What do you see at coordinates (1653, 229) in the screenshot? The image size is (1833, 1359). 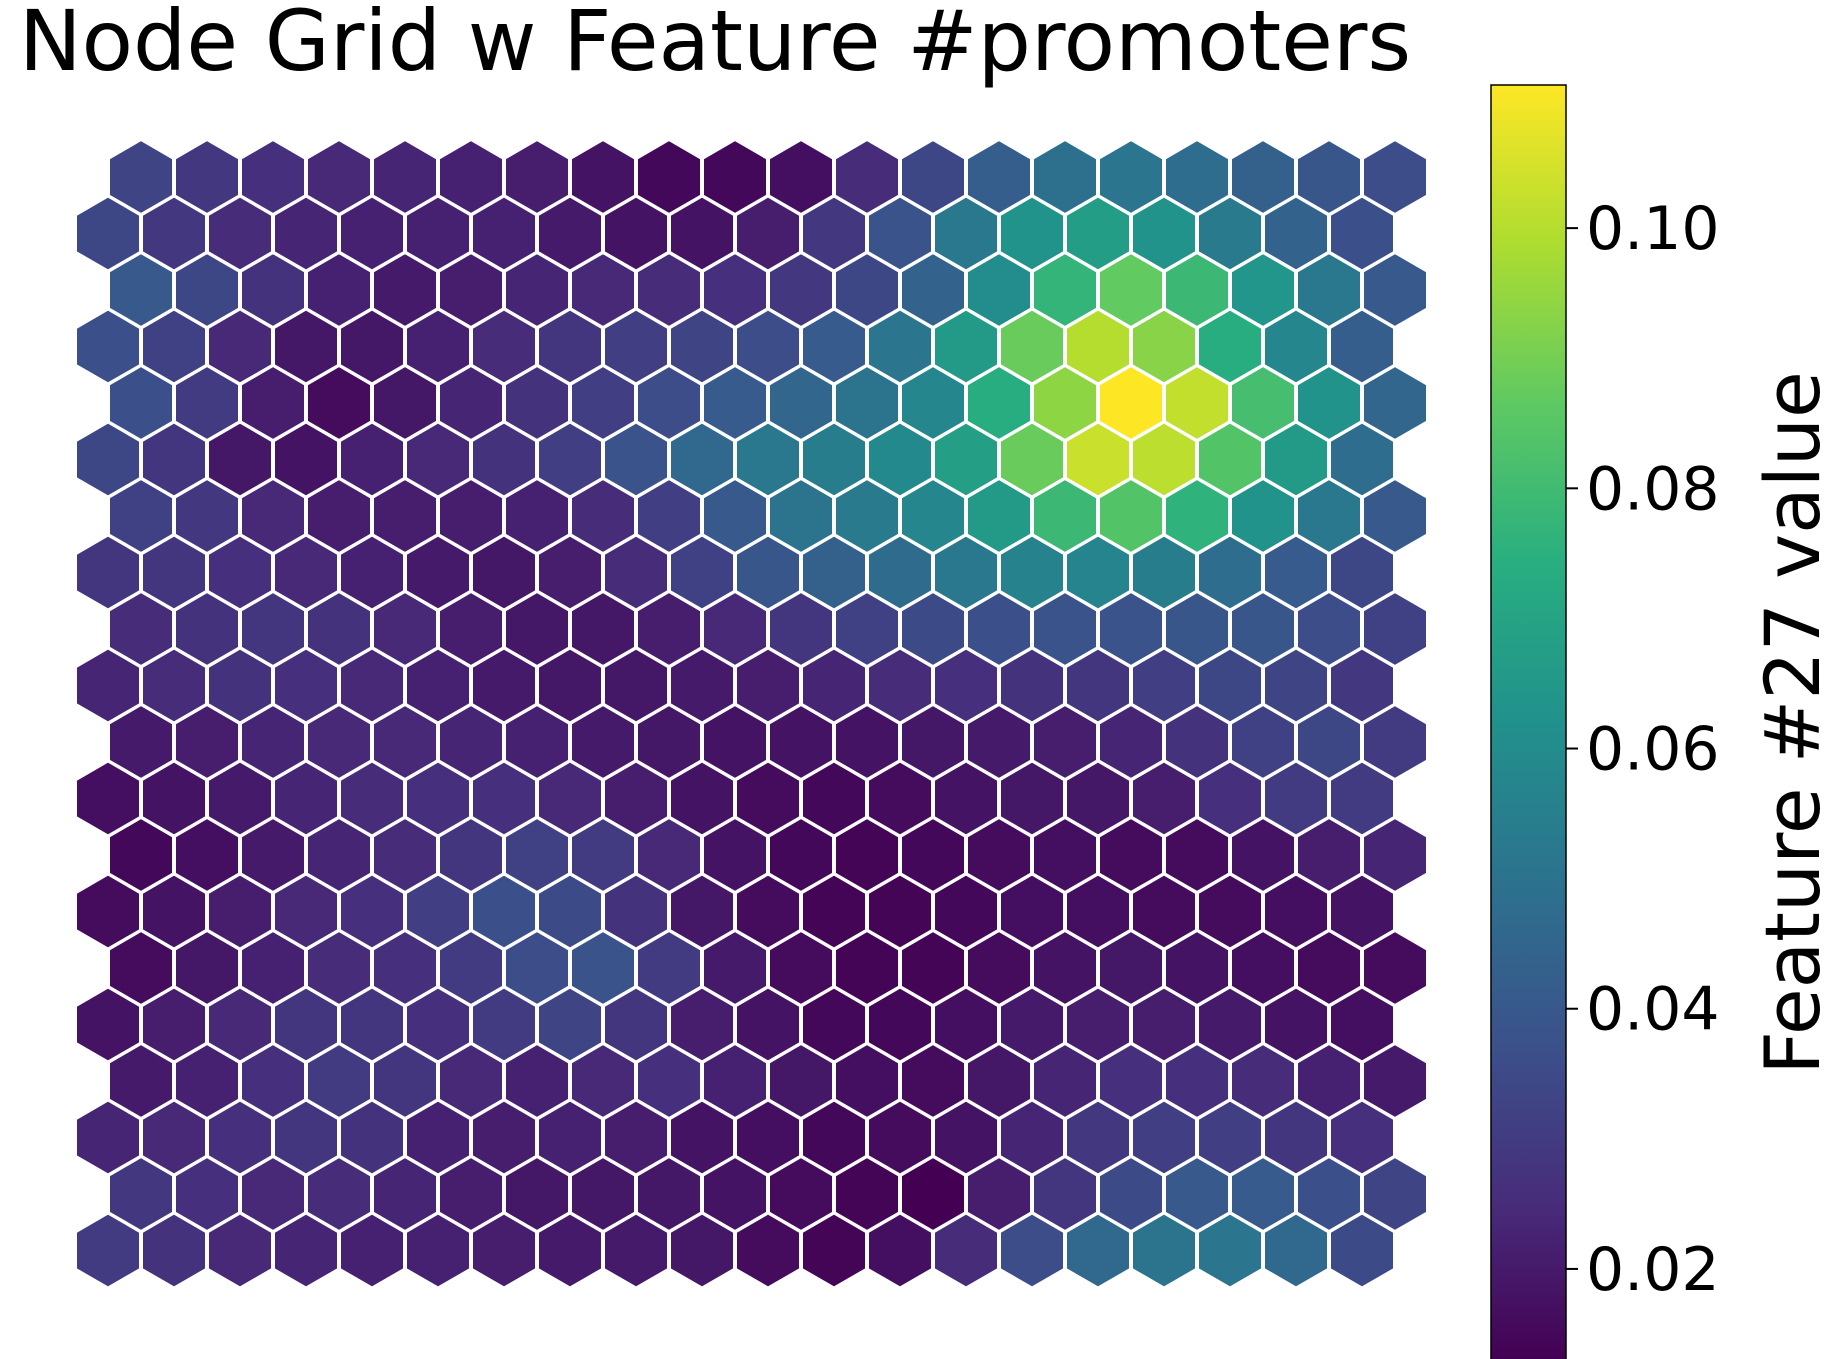 I see `colorbar-tick-label: 0.10` at bounding box center [1653, 229].